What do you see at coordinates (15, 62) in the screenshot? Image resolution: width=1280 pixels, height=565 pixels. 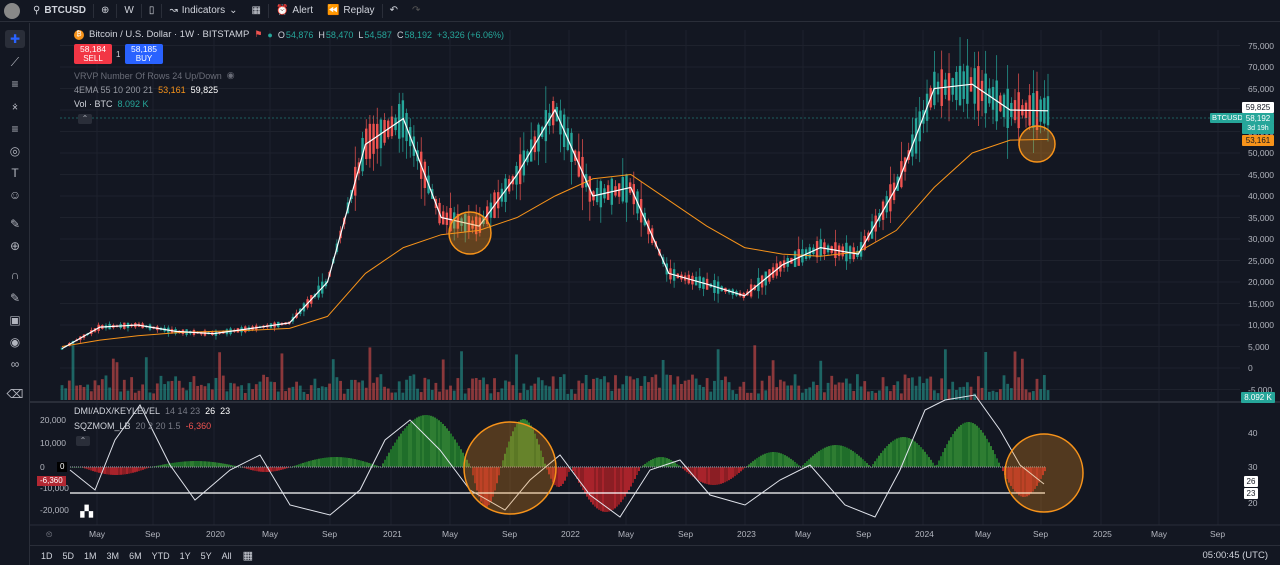 I see `trend-line-tool: ⟋` at bounding box center [15, 62].